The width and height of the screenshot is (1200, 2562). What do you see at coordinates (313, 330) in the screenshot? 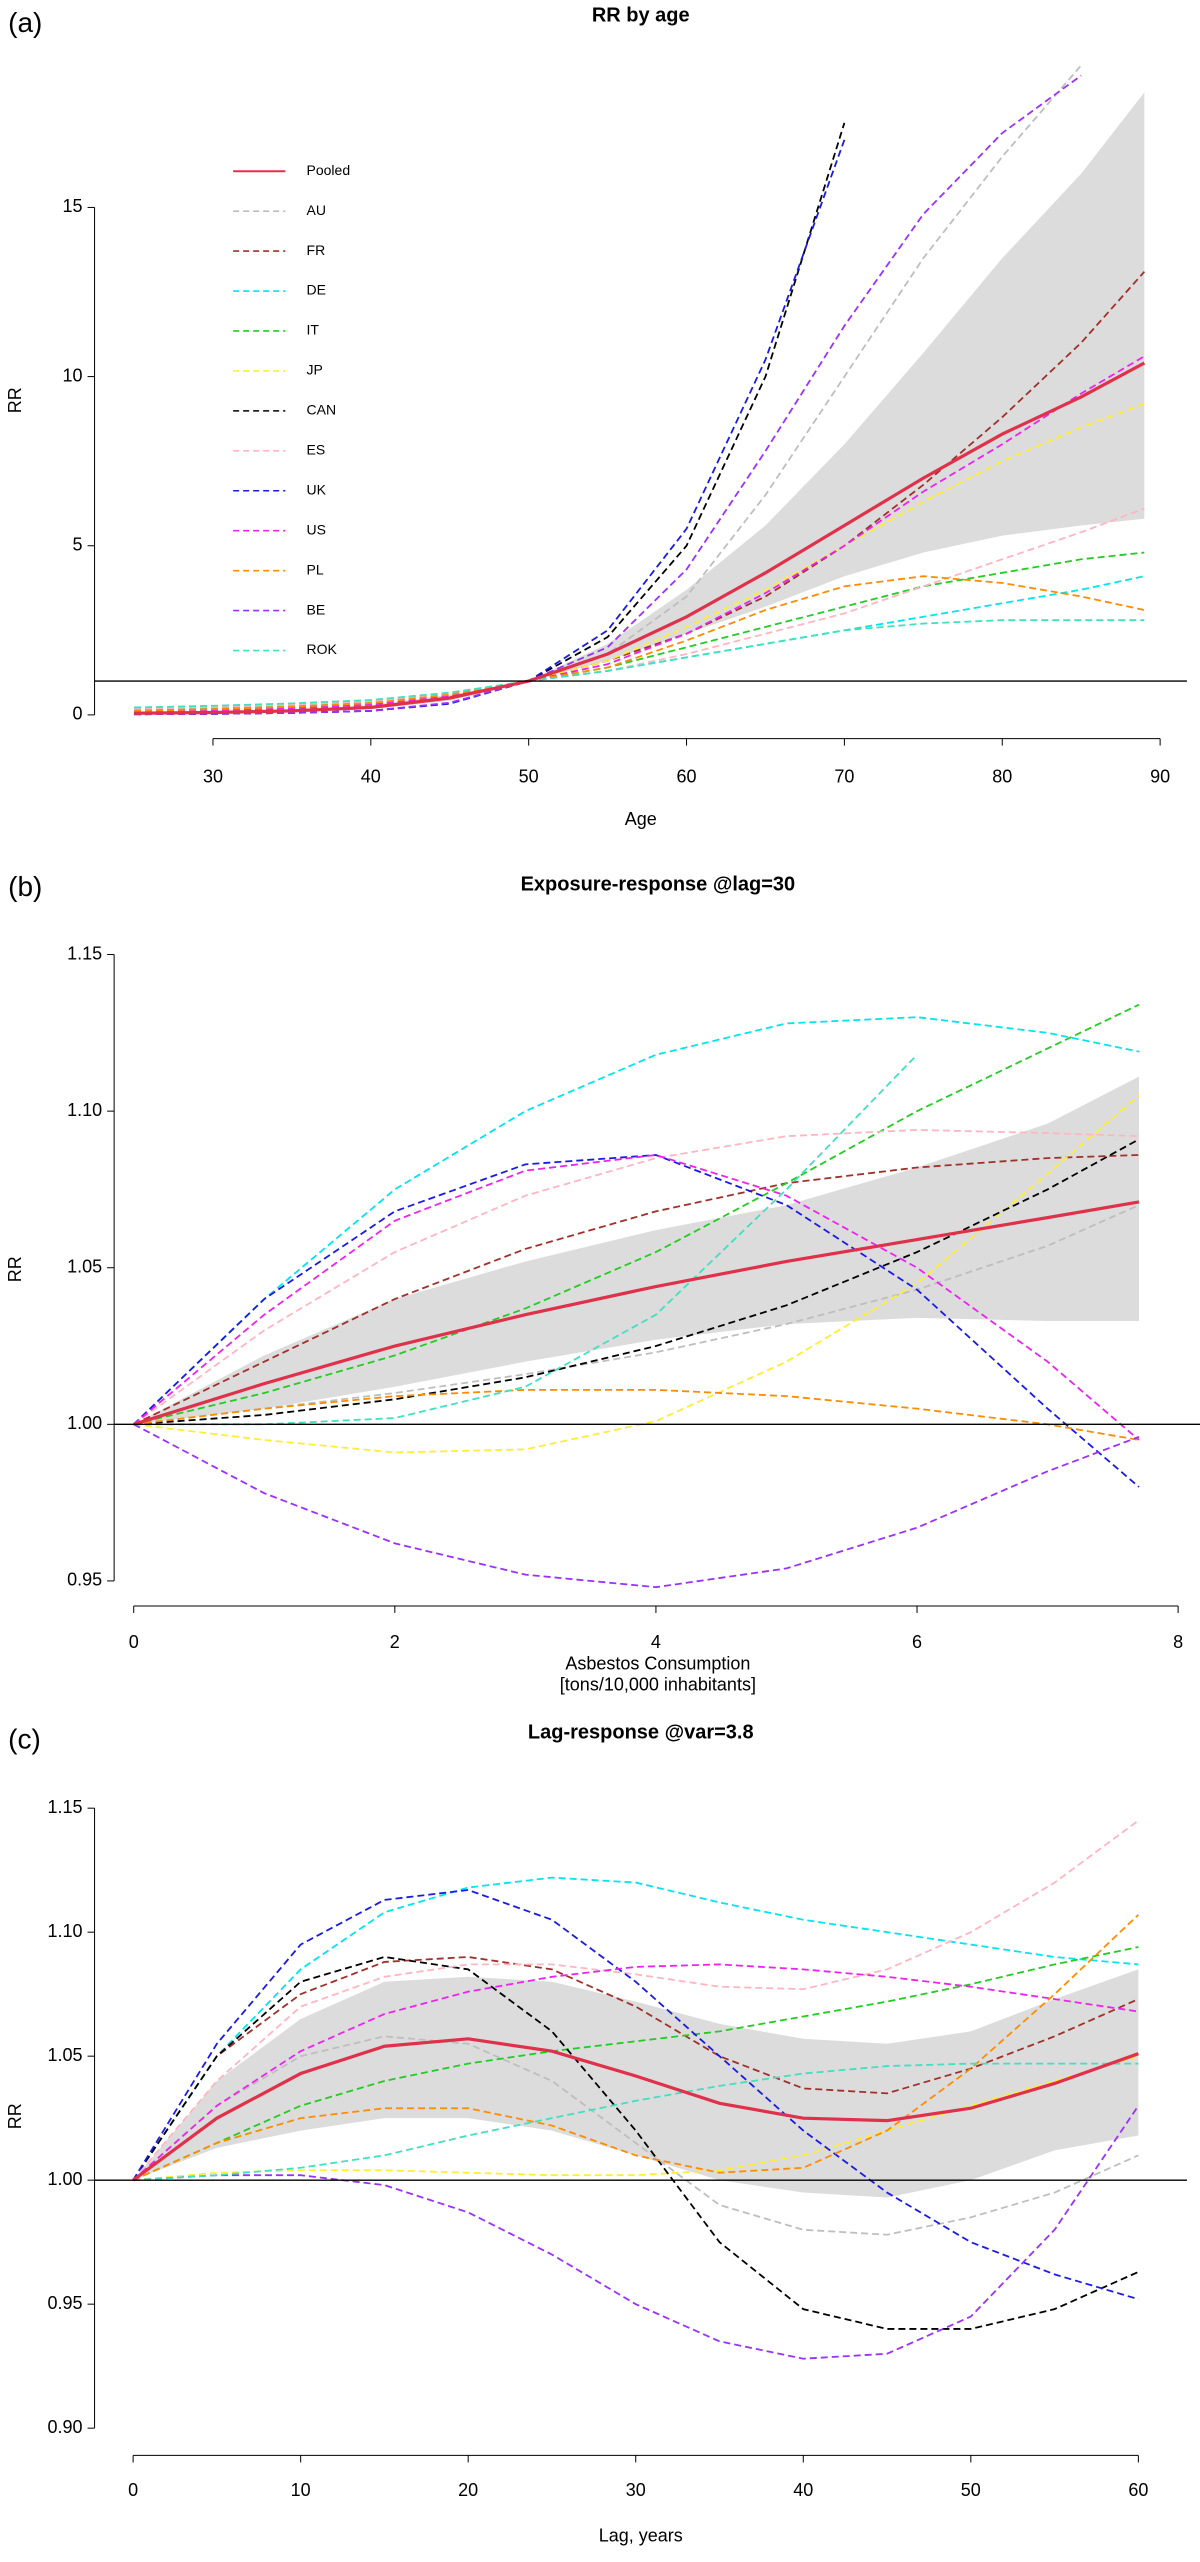
I see `legend-label: IT` at bounding box center [313, 330].